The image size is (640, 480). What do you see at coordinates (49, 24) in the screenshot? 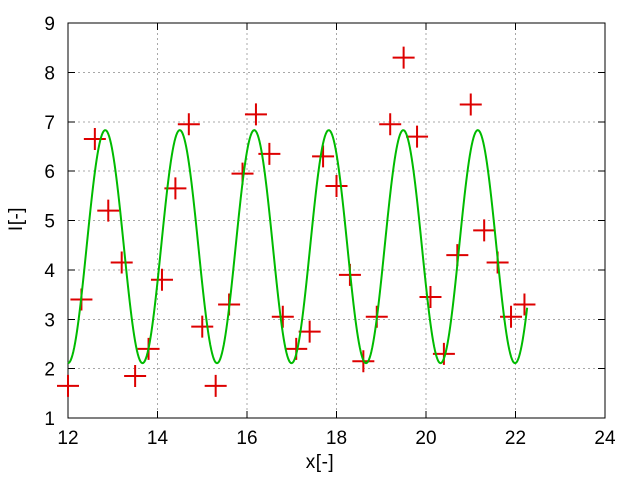
I see `y-tick-label: 9` at bounding box center [49, 24].